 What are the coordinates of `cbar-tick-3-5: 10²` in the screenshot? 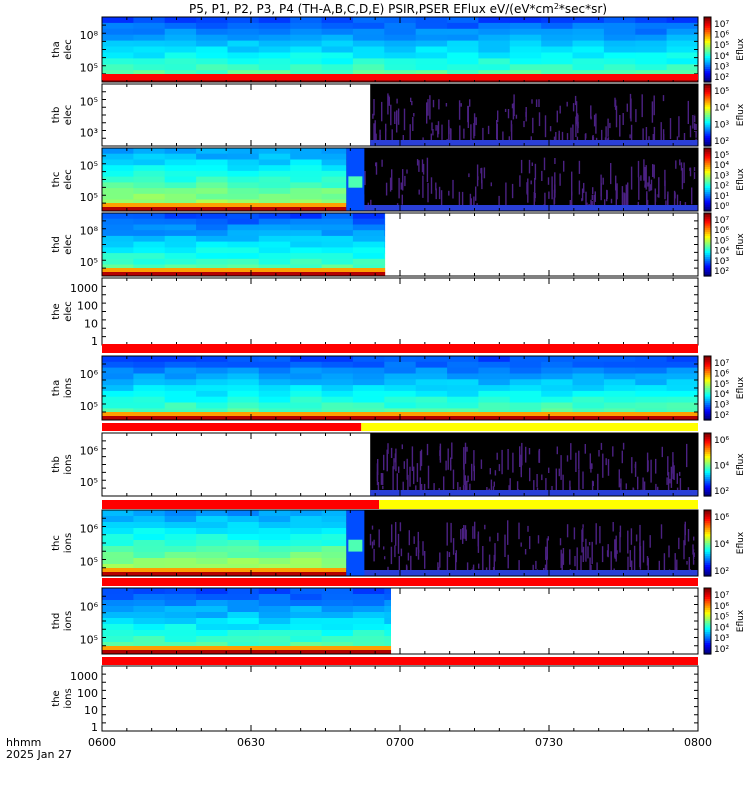 It's located at (721, 272).